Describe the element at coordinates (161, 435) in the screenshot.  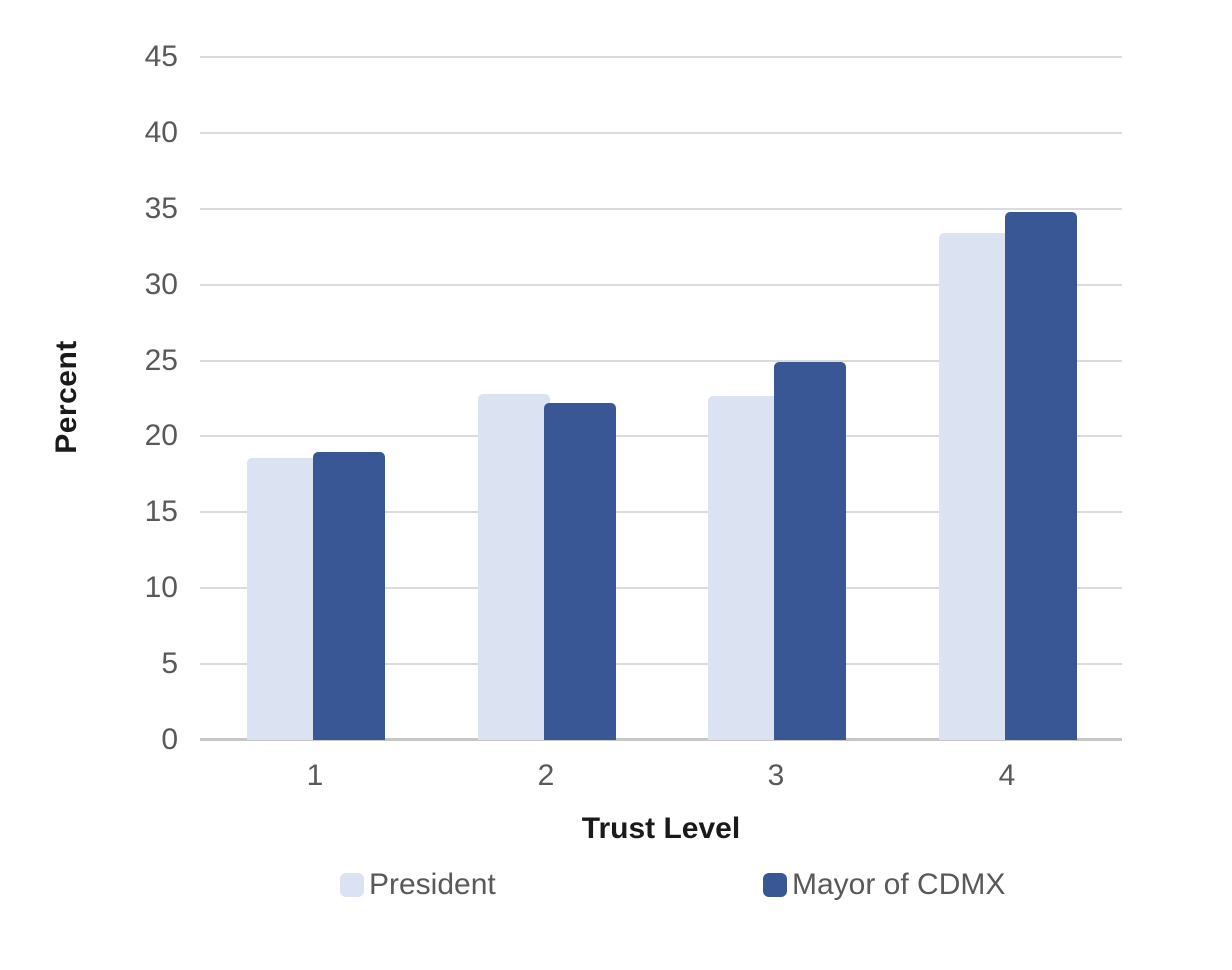
I see `y-tick-label-20: 20` at that location.